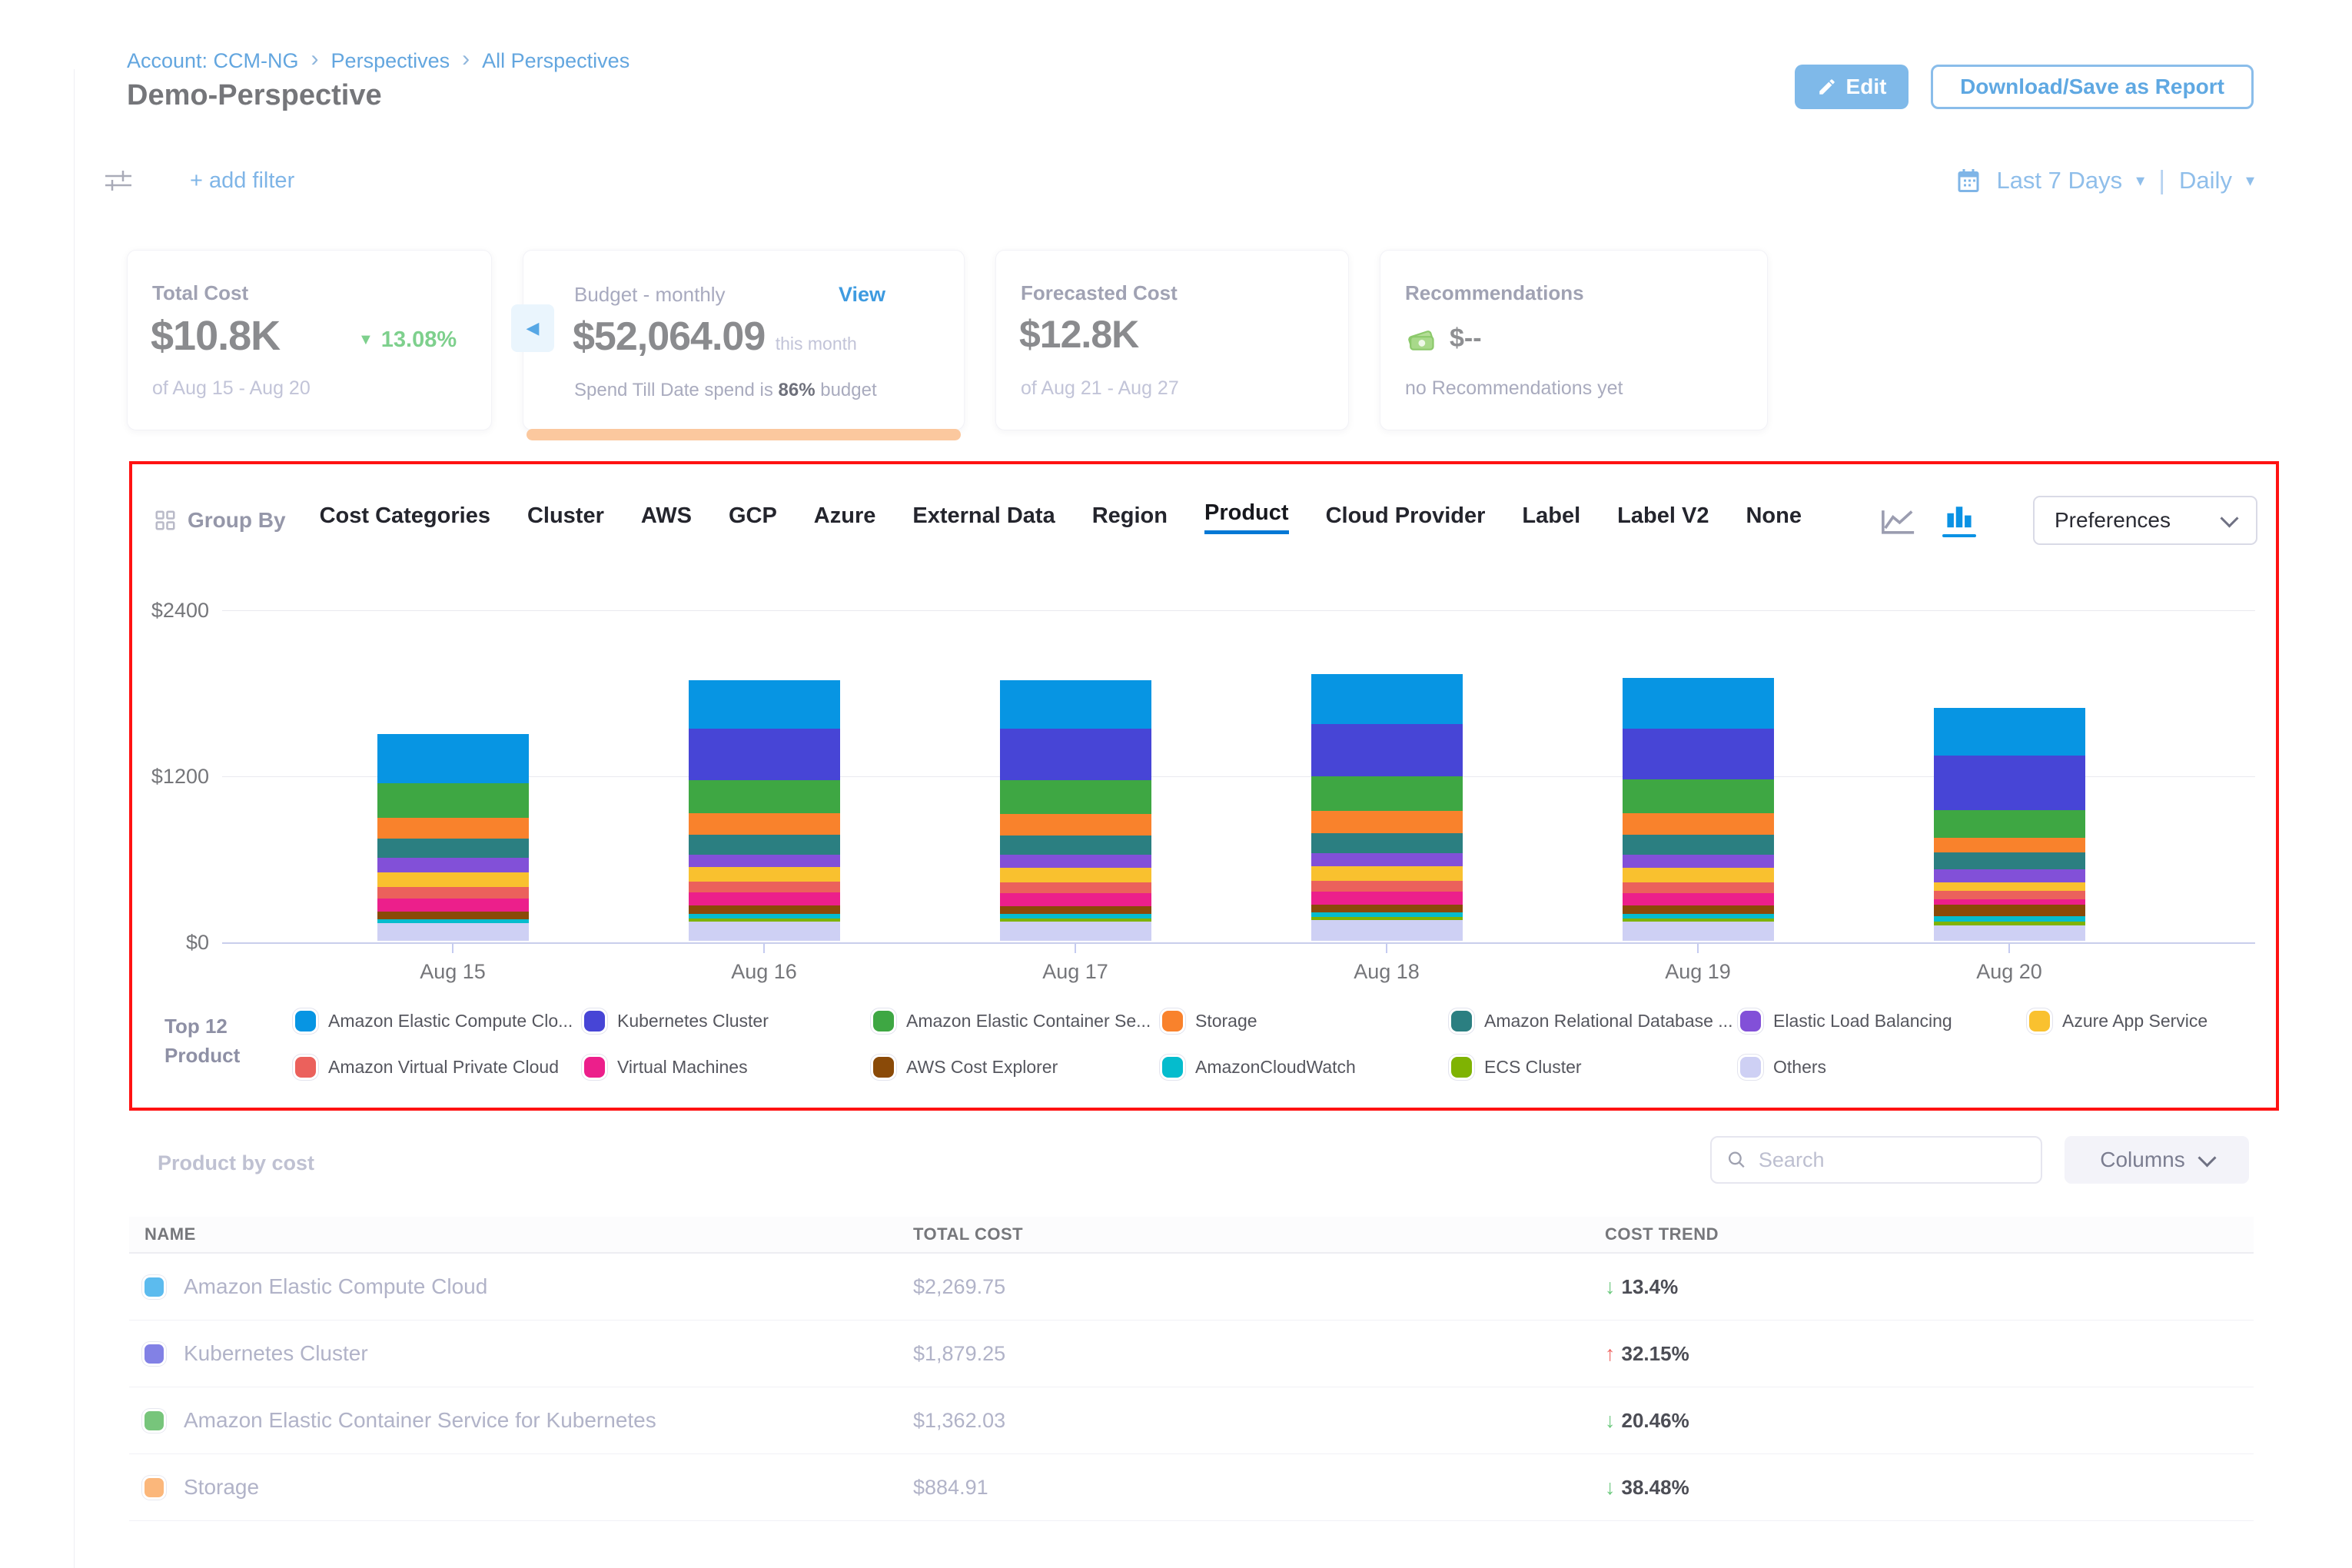 This screenshot has width=2352, height=1568. Describe the element at coordinates (1533, 1066) in the screenshot. I see `legend-label: ECS Cluster` at that location.